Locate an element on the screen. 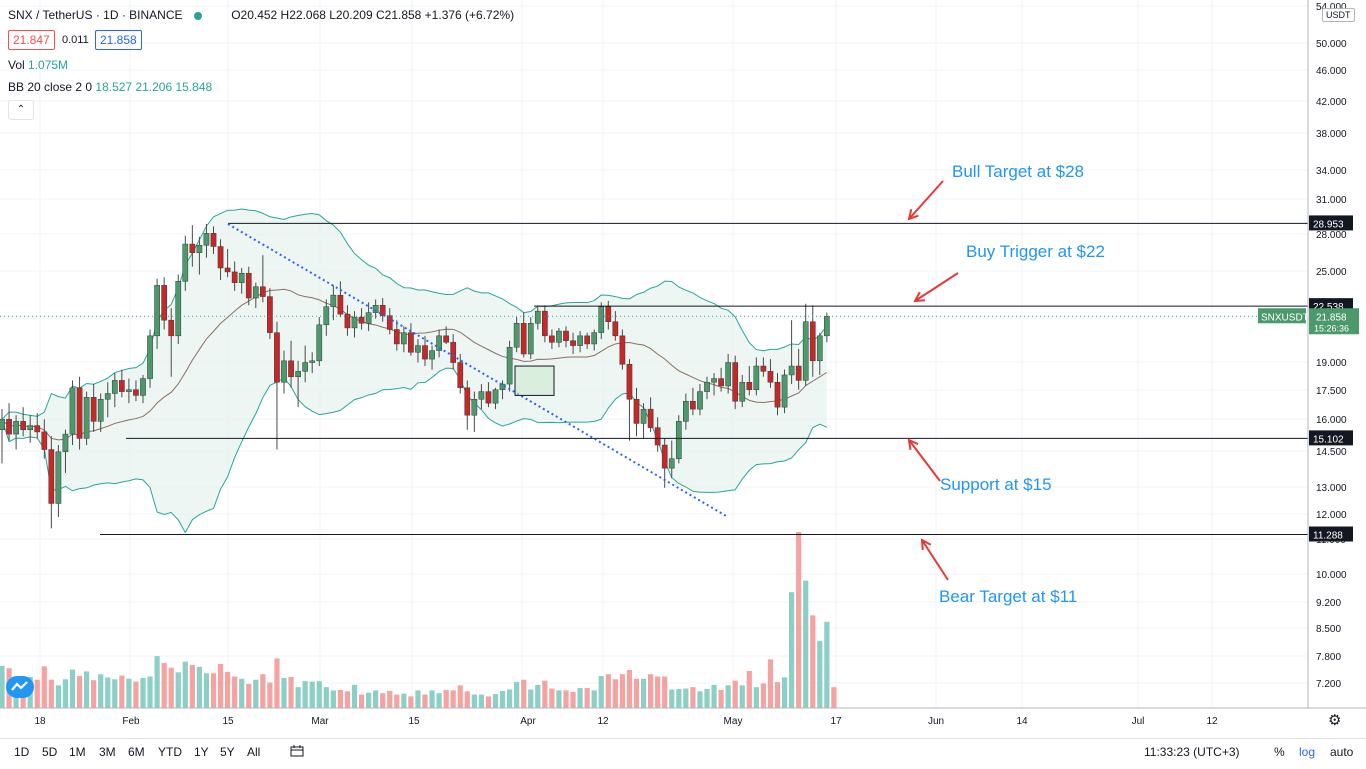  time-tick-label: May is located at coordinates (733, 721).